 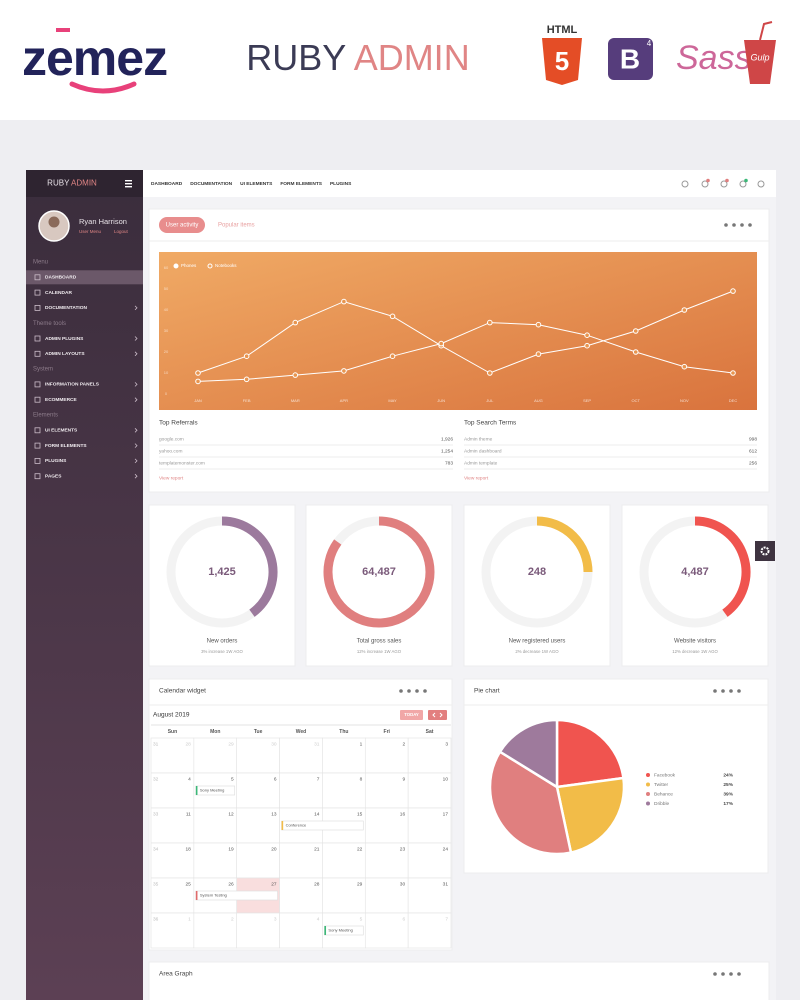 What do you see at coordinates (213, 895) in the screenshot?
I see `event-label: System Testing` at bounding box center [213, 895].